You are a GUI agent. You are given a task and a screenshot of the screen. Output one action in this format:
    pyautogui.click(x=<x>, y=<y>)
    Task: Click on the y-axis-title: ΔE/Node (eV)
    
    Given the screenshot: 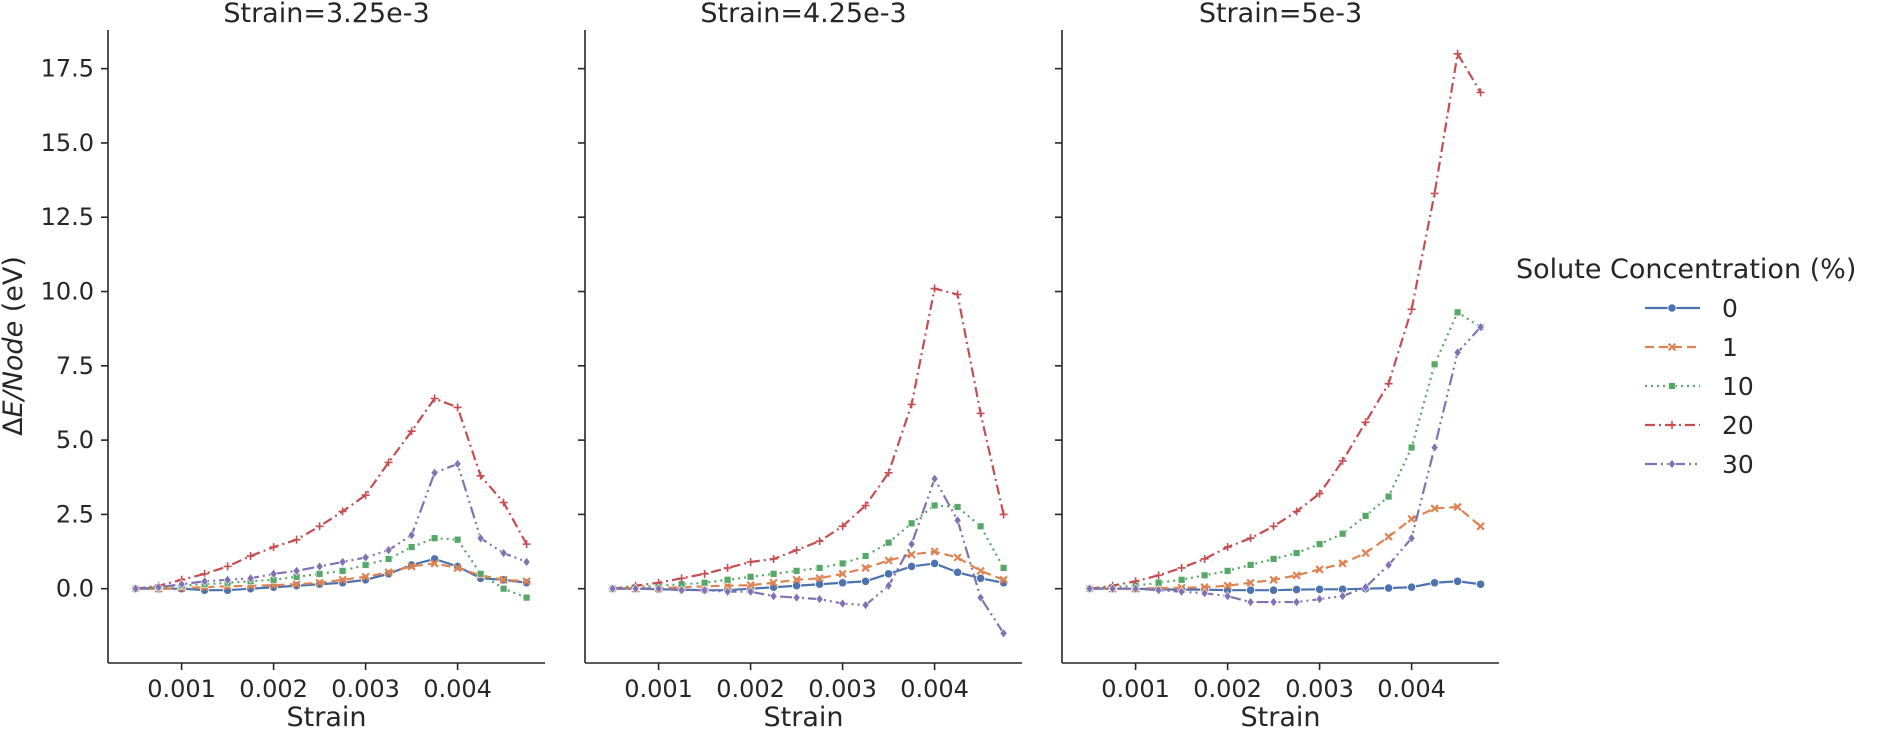 What is the action you would take?
    pyautogui.click(x=14, y=346)
    